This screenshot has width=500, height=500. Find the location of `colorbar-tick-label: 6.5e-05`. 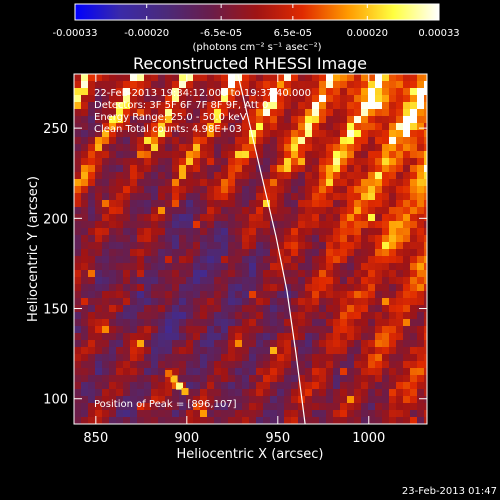

colorbar-tick-label: 6.5e-05 is located at coordinates (293, 33).